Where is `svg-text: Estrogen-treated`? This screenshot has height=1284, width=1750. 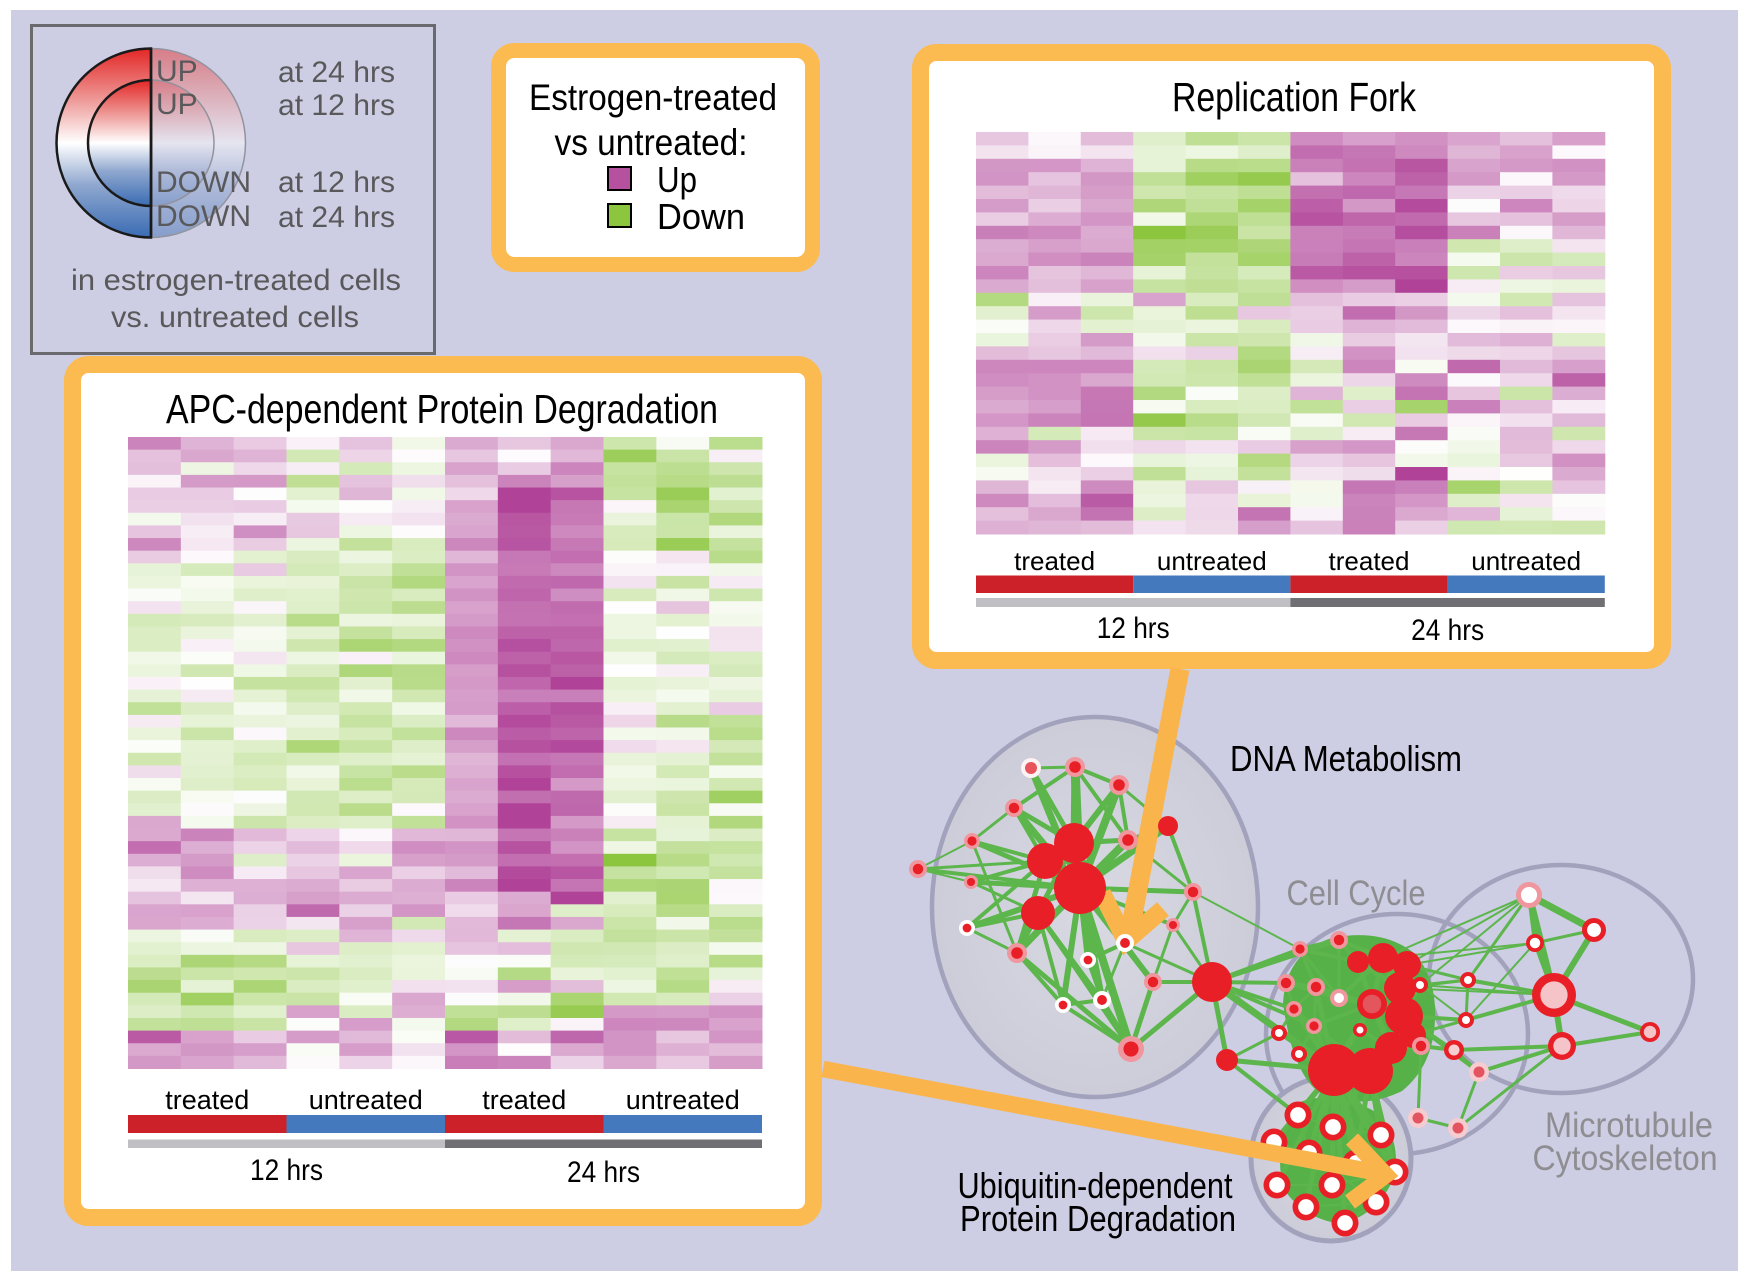 svg-text: Estrogen-treated is located at coordinates (653, 97).